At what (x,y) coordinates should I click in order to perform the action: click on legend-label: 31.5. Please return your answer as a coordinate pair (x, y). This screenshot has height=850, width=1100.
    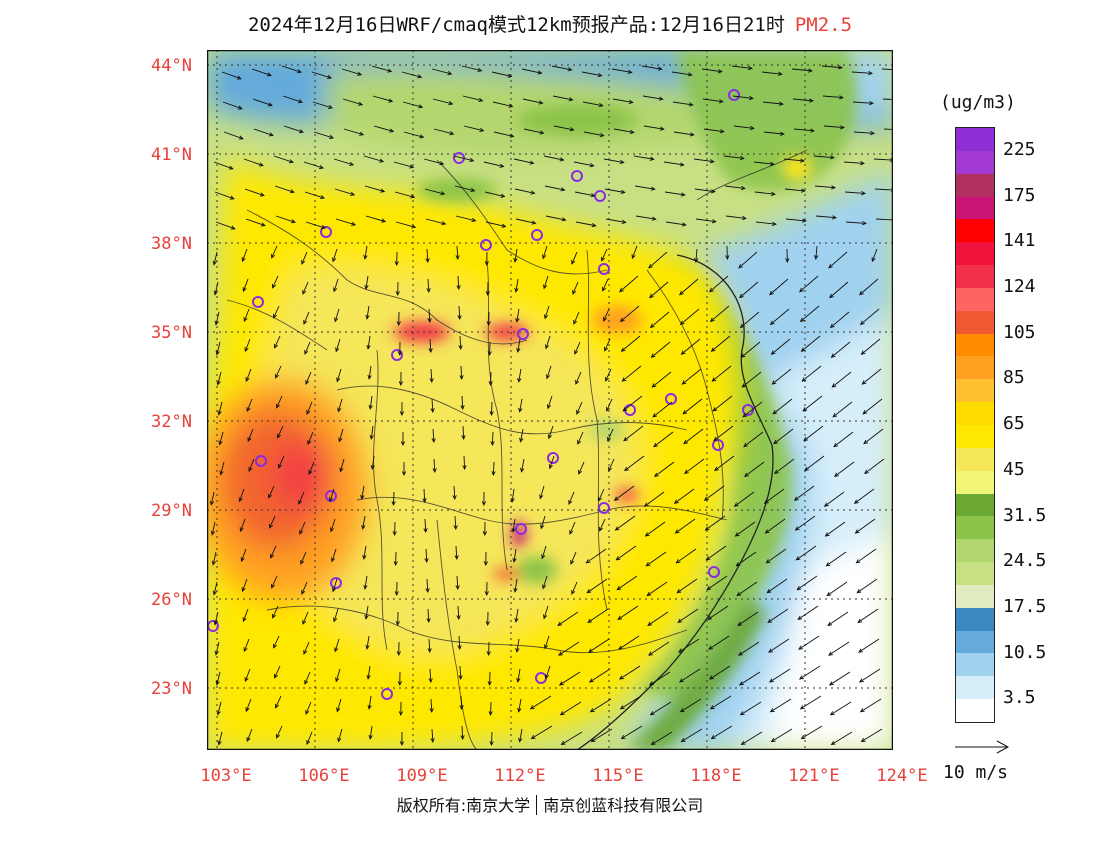
    Looking at the image, I should click on (1025, 515).